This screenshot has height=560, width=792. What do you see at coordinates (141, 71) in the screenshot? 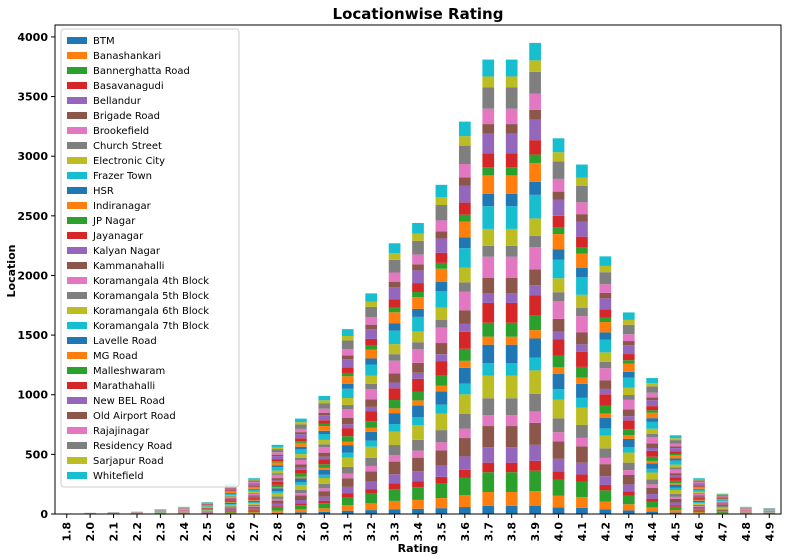
I see `legend-label: Bannerghatta Road` at bounding box center [141, 71].